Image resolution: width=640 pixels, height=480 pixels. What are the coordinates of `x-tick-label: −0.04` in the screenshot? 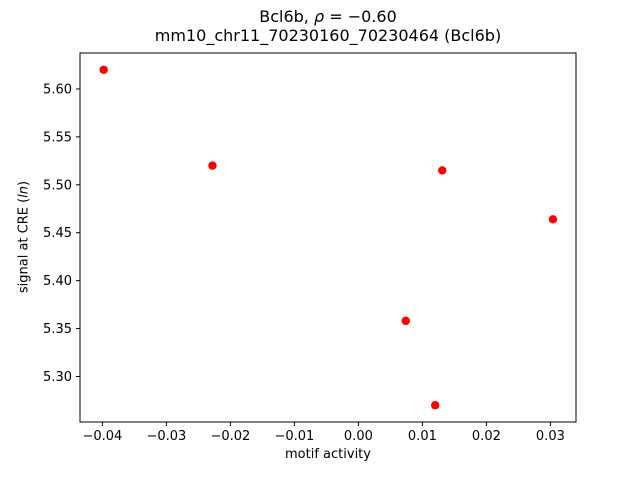 It's located at (102, 436).